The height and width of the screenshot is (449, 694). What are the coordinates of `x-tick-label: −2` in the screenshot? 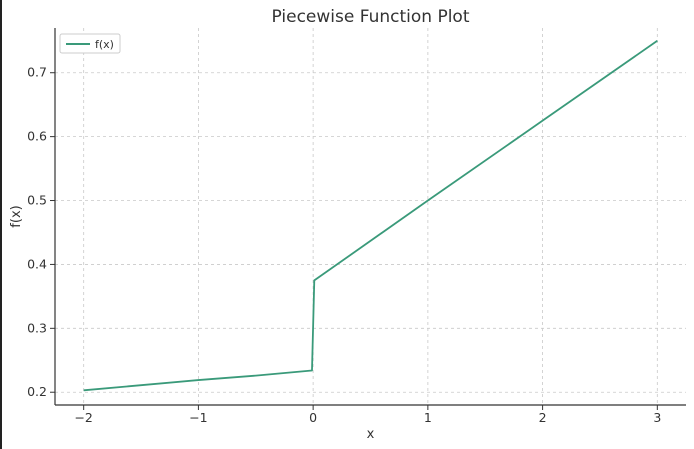 It's located at (83, 417).